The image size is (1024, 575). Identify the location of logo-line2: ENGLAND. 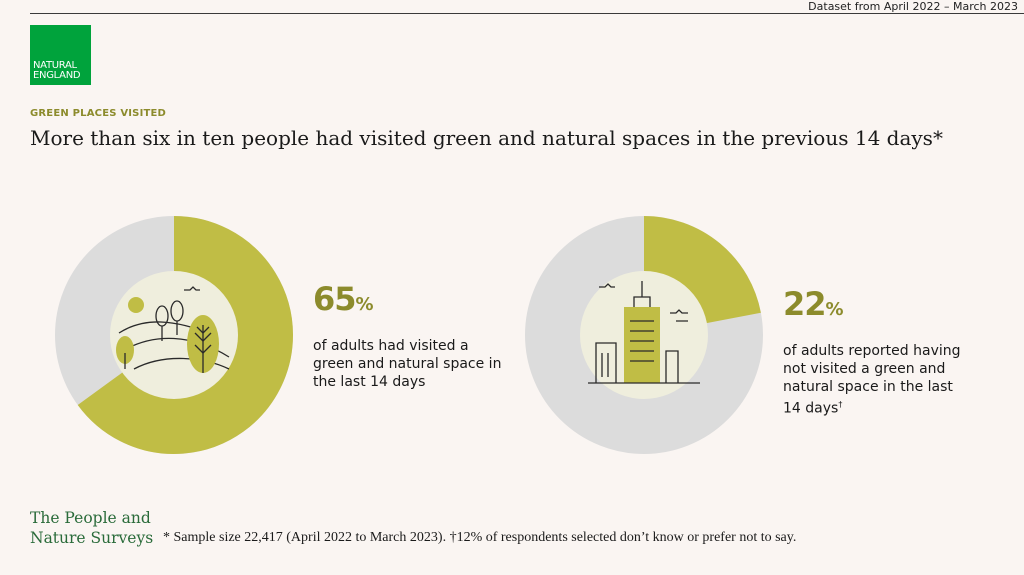
(57, 75).